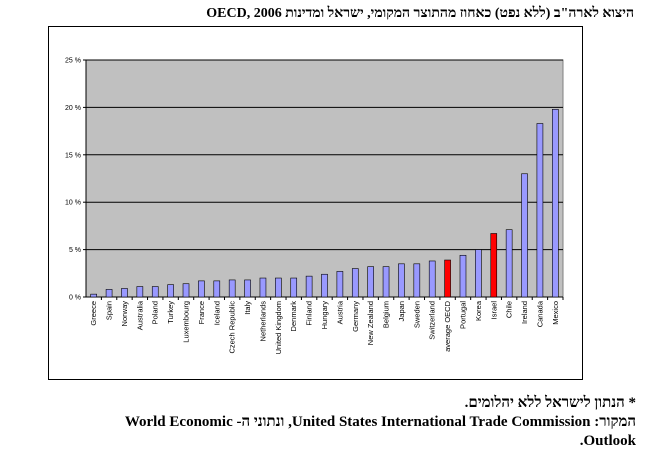 The height and width of the screenshot is (463, 654). I want to click on x-tick-label: Denmark, so click(293, 316).